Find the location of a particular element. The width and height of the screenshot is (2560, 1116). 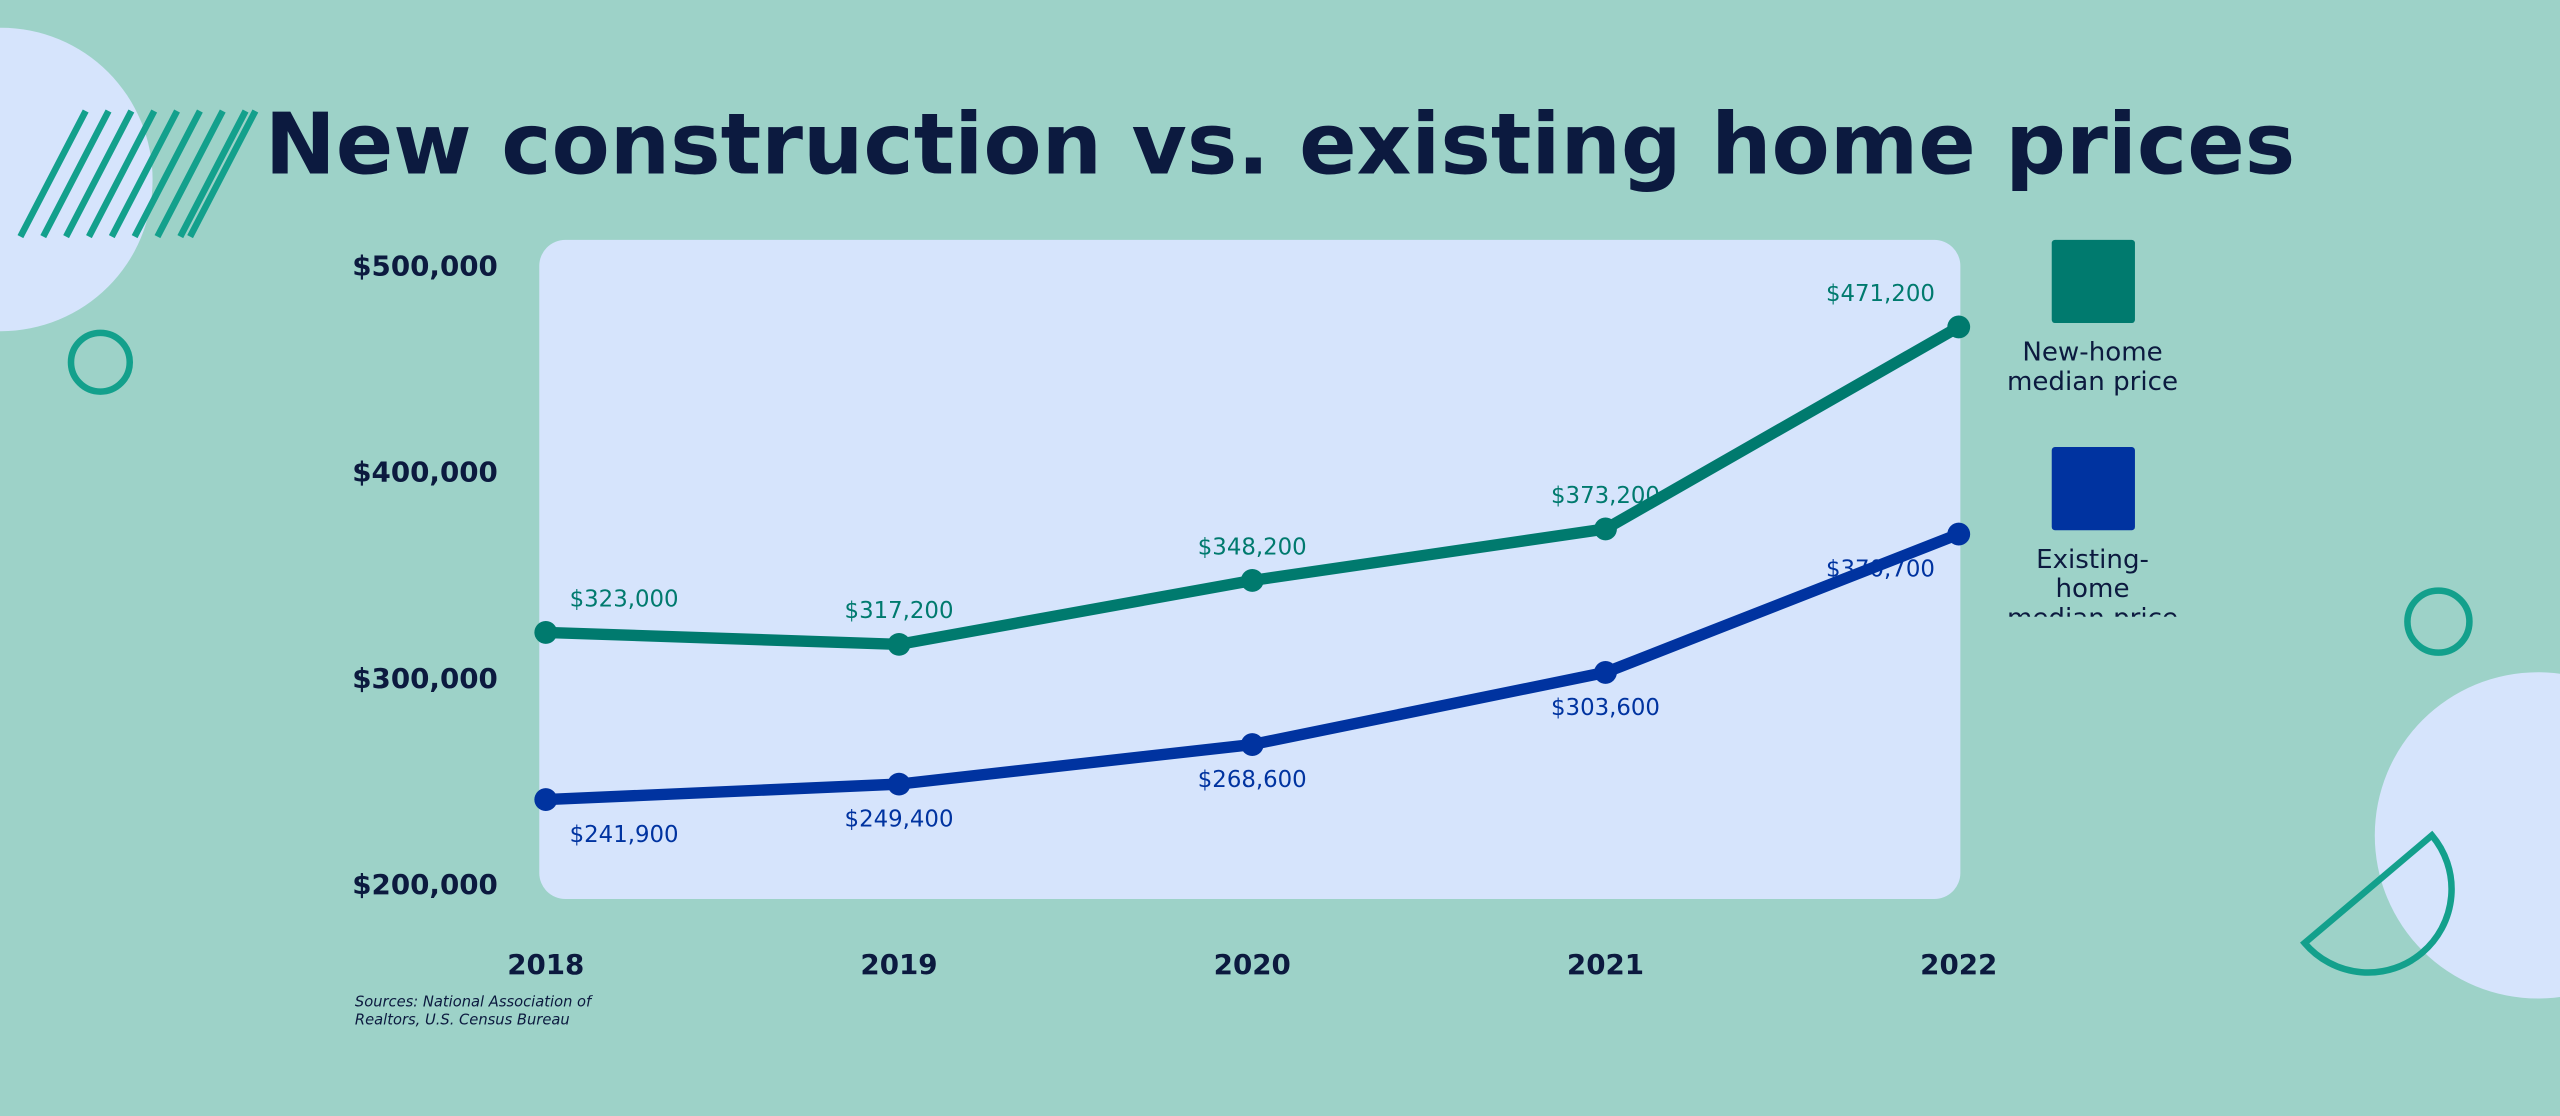

legend-label: Existing-home median price is located at coordinates (2092, 580).